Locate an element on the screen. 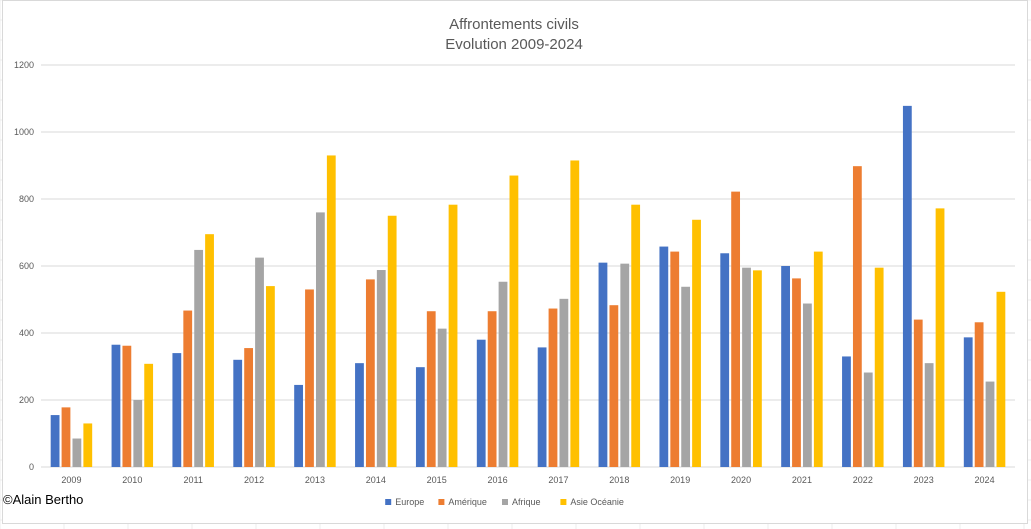  chart-title: Affrontements civils is located at coordinates (514, 24).